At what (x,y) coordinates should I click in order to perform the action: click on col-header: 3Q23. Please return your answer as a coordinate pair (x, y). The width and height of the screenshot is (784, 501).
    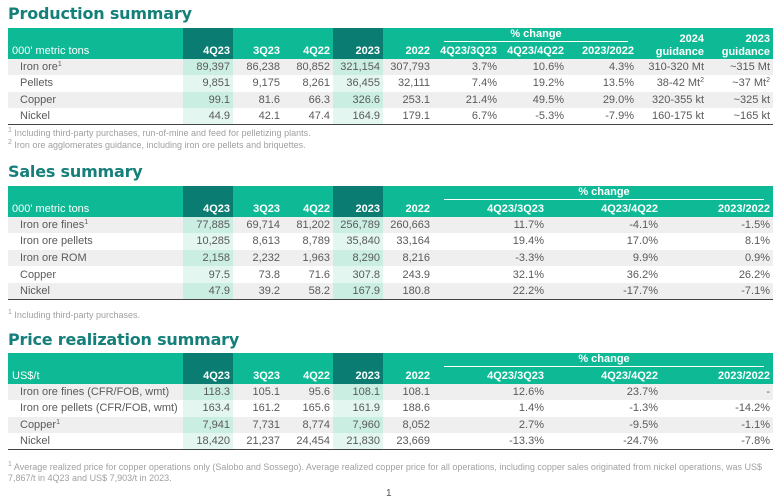
    Looking at the image, I should click on (258, 201).